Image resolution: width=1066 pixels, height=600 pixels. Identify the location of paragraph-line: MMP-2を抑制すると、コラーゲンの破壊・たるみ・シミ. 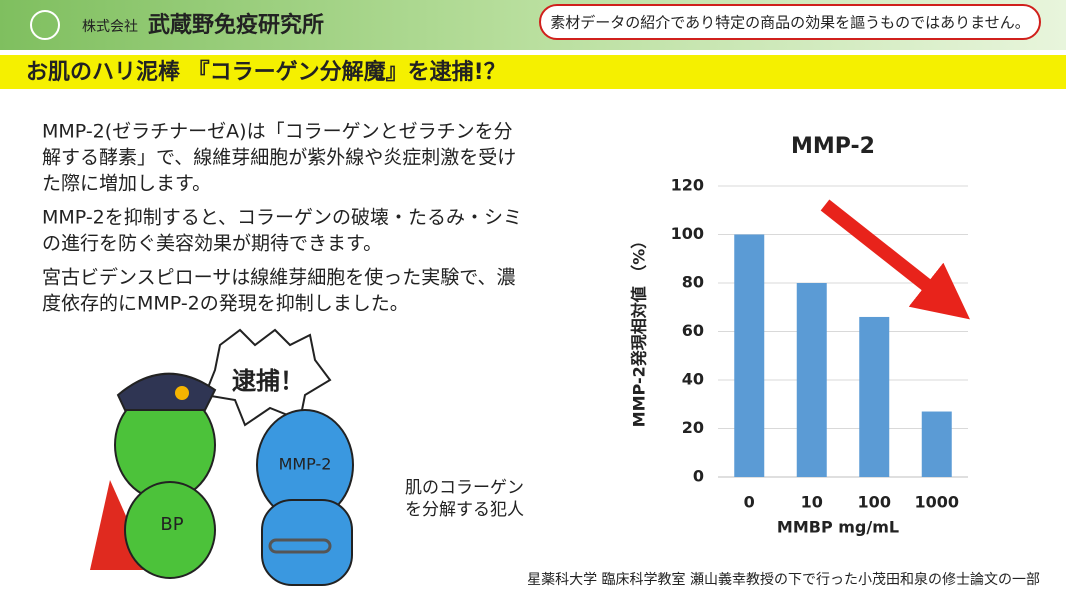
(282, 218).